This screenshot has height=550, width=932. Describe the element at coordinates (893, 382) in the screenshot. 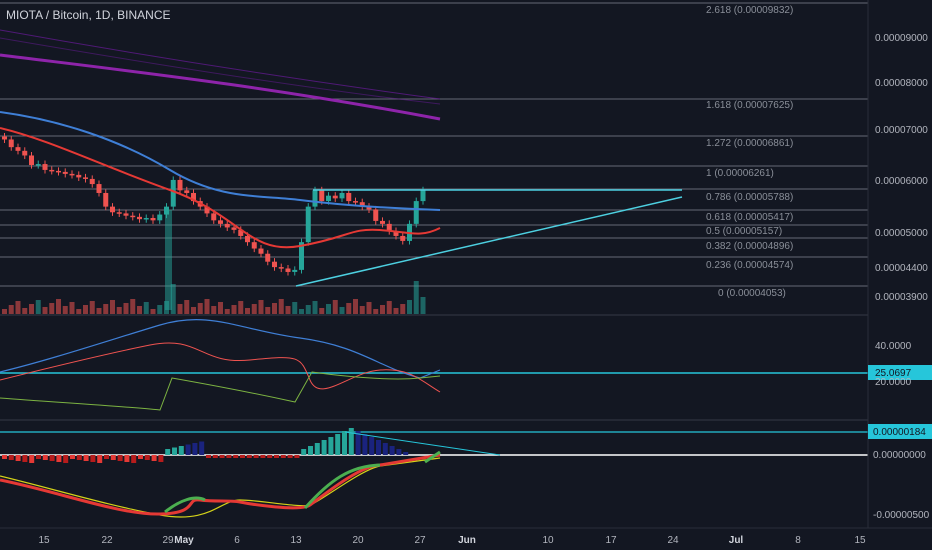

I see `indicator-tick-label: 20.0000` at that location.